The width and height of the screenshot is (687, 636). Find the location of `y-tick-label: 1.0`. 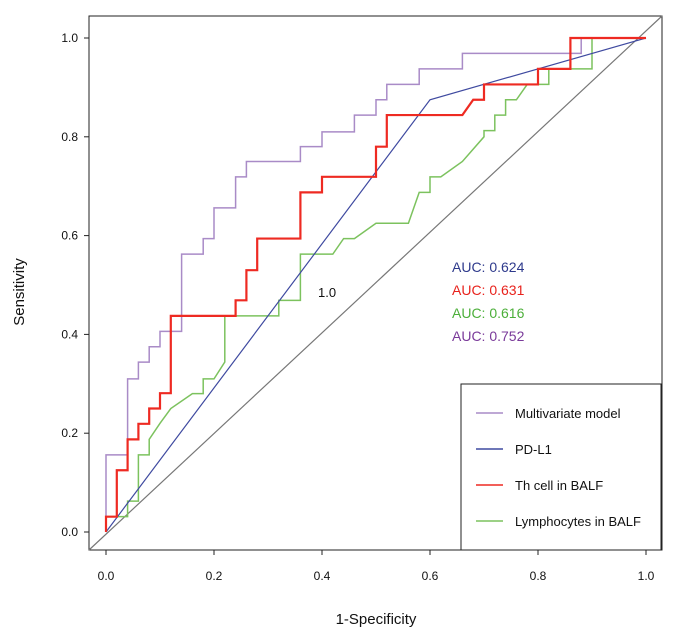

y-tick-label: 1.0 is located at coordinates (69, 38).